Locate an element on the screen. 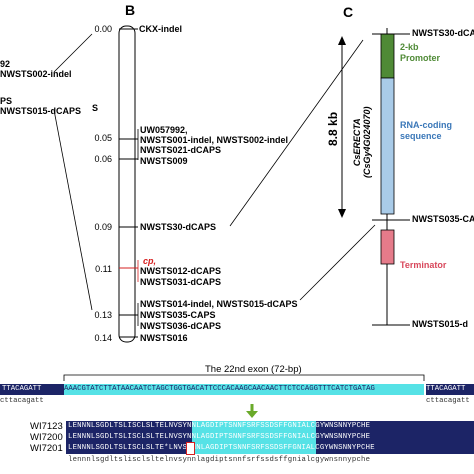 The image size is (474, 474). cp-locus-label: cp, is located at coordinates (150, 261).